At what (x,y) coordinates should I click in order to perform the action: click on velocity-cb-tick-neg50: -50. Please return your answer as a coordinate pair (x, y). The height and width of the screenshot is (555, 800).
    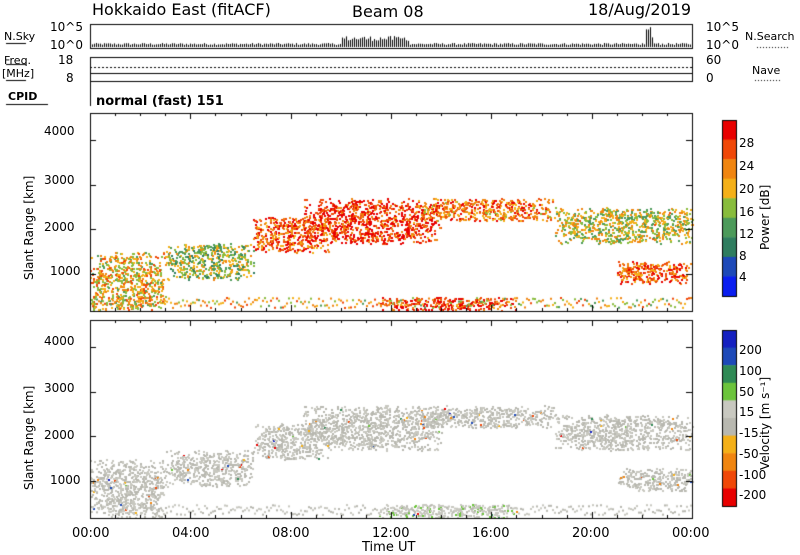
    Looking at the image, I should click on (749, 454).